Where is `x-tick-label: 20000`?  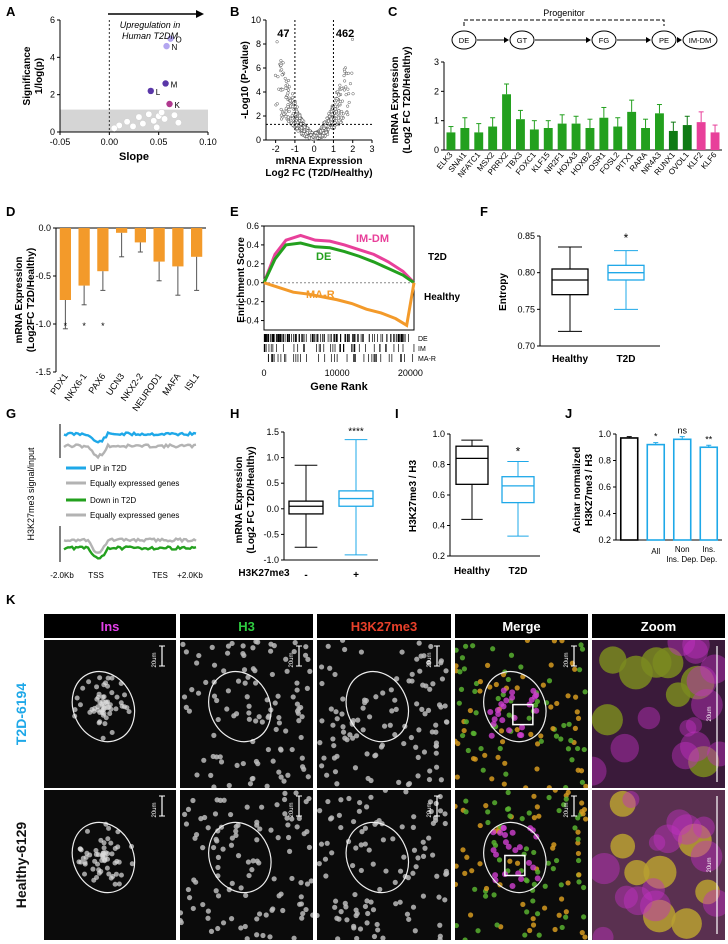
x-tick-label: 20000 is located at coordinates (410, 373).